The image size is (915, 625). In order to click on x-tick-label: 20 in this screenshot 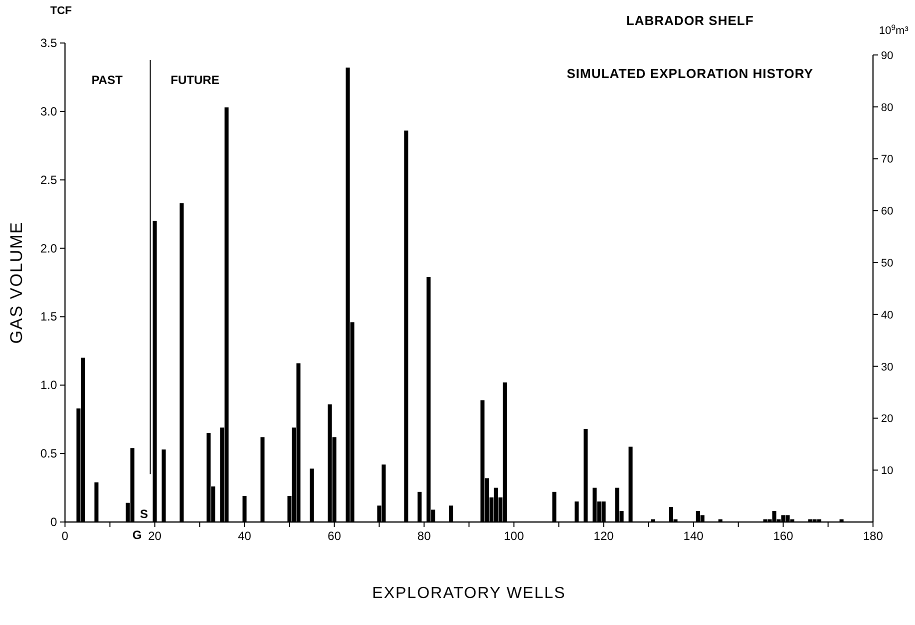, I will do `click(155, 536)`.